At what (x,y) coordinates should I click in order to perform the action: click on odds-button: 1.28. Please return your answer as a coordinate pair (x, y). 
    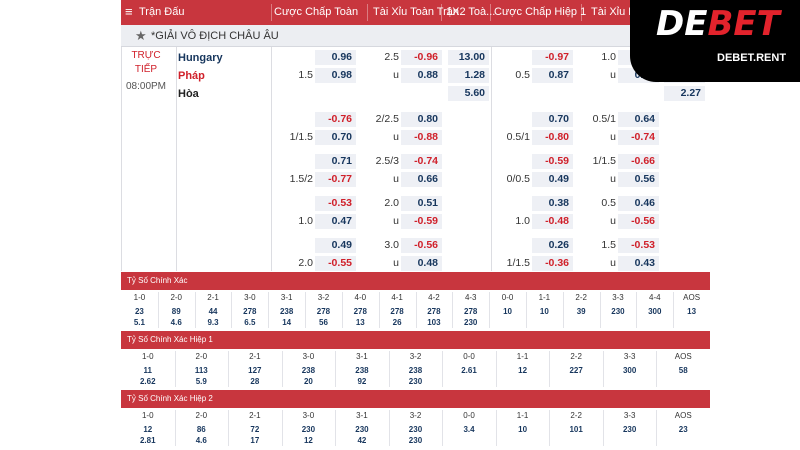
    Looking at the image, I should click on (468, 75).